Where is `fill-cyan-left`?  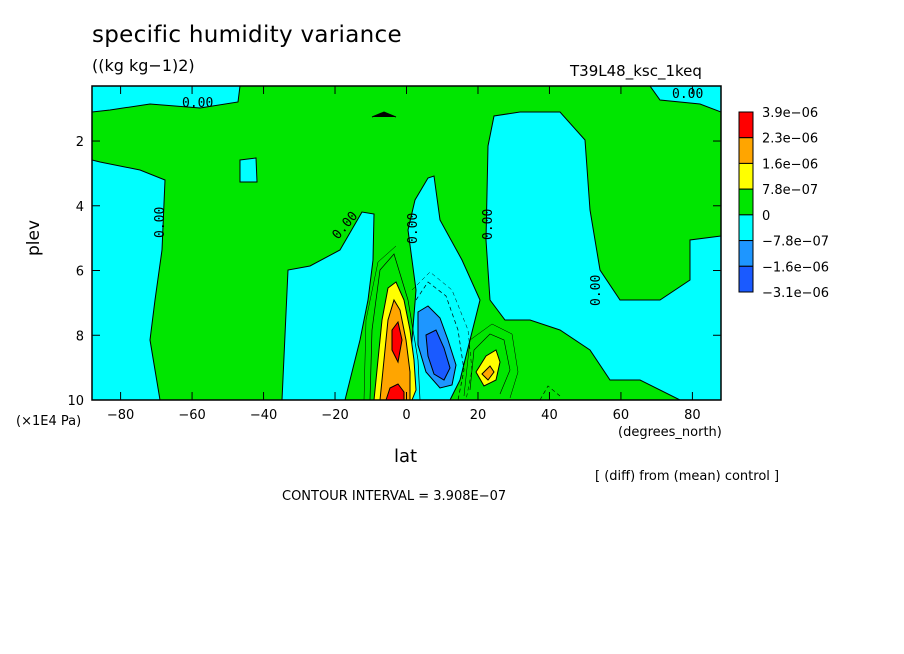
fill-cyan-left is located at coordinates (129, 279).